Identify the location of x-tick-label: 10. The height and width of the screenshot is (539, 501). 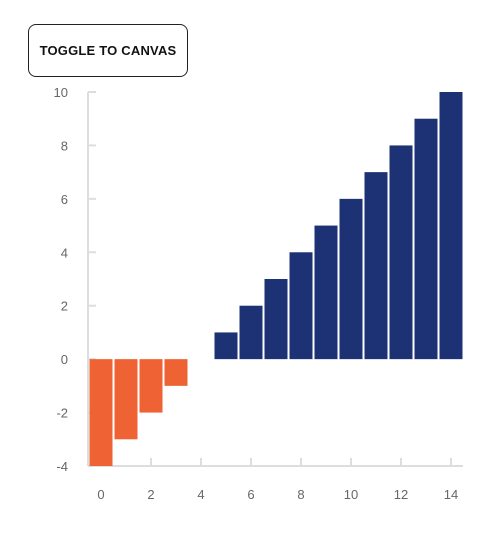
(351, 494).